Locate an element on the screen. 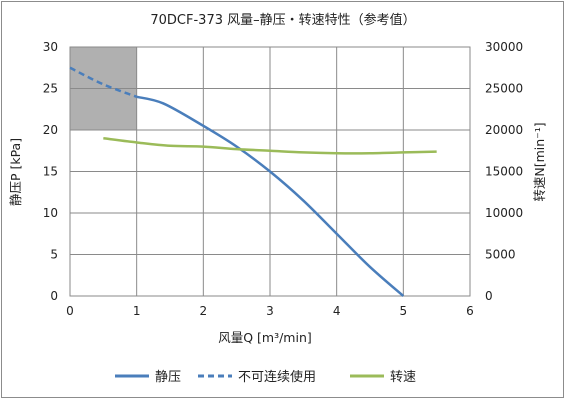 The image size is (567, 401). y-axis-label: 静压P [kPa] is located at coordinates (15, 172).